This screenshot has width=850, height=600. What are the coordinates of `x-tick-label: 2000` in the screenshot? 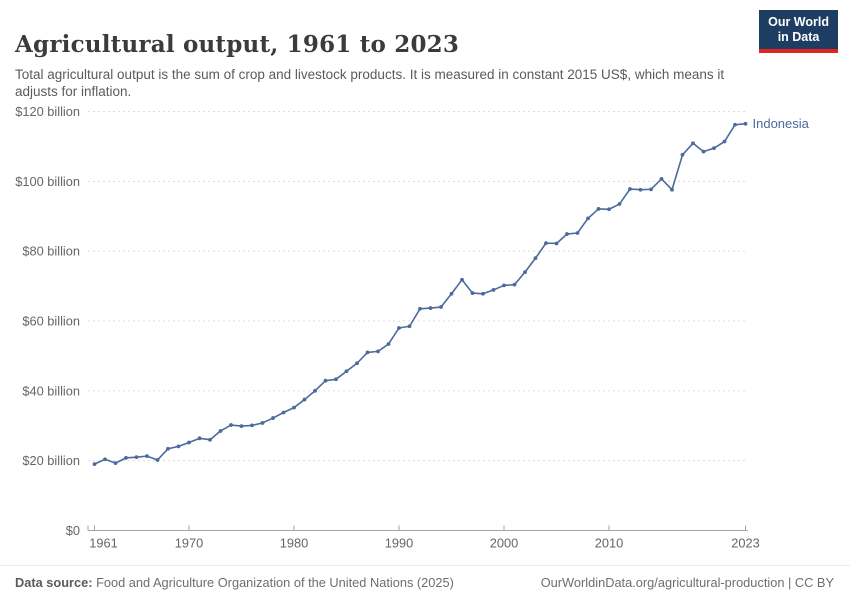 It's located at (504, 543).